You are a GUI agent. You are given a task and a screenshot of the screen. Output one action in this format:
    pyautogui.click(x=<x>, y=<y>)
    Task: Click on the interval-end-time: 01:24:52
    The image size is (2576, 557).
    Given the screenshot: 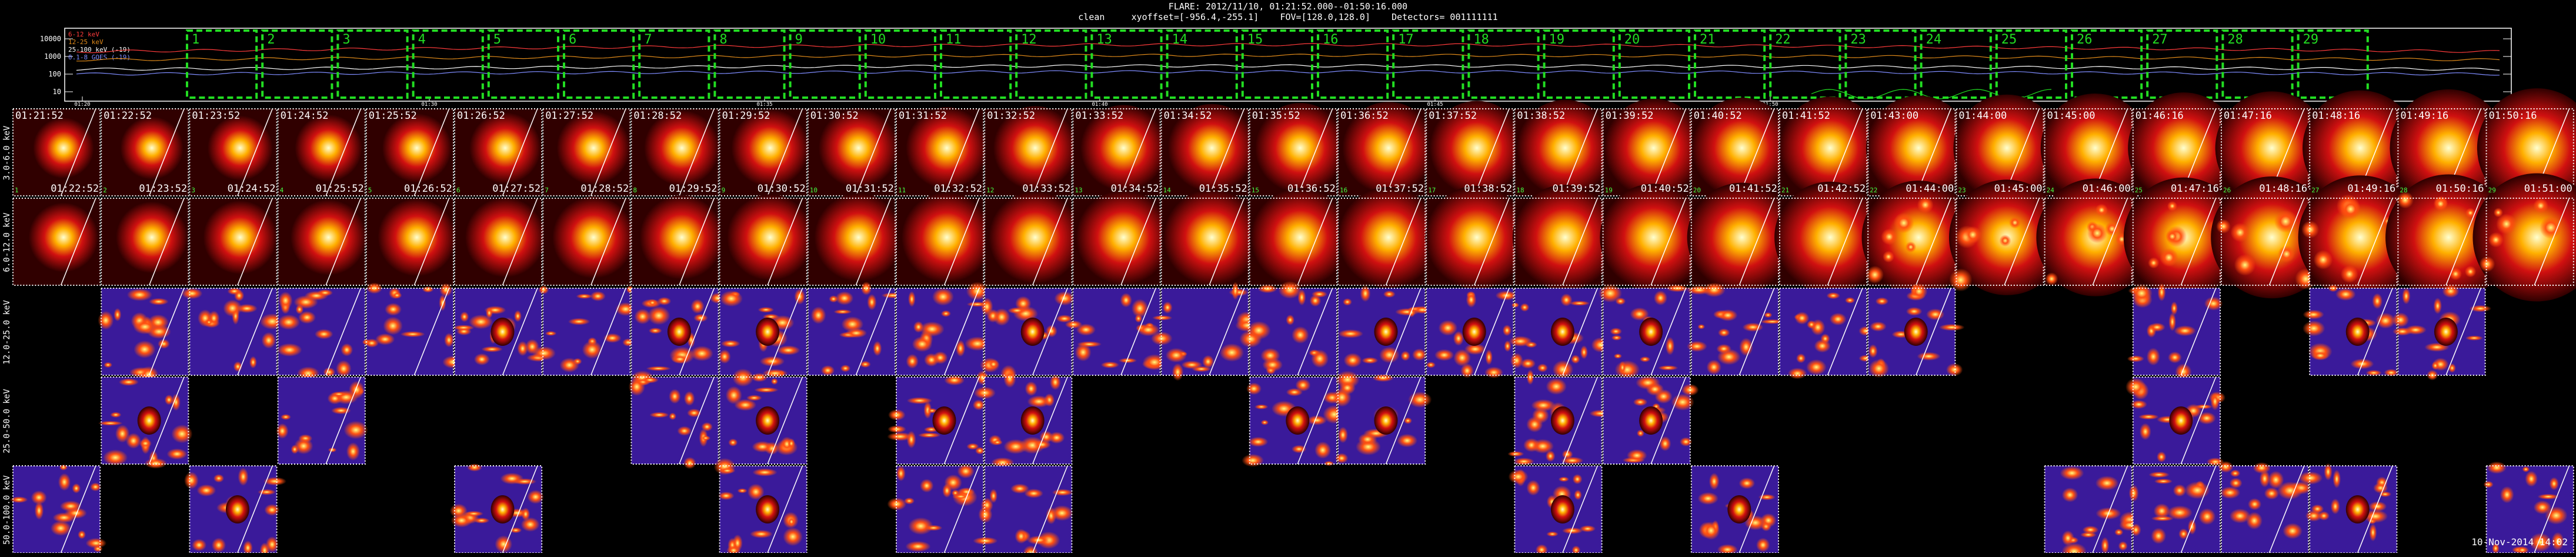 What is the action you would take?
    pyautogui.click(x=251, y=189)
    